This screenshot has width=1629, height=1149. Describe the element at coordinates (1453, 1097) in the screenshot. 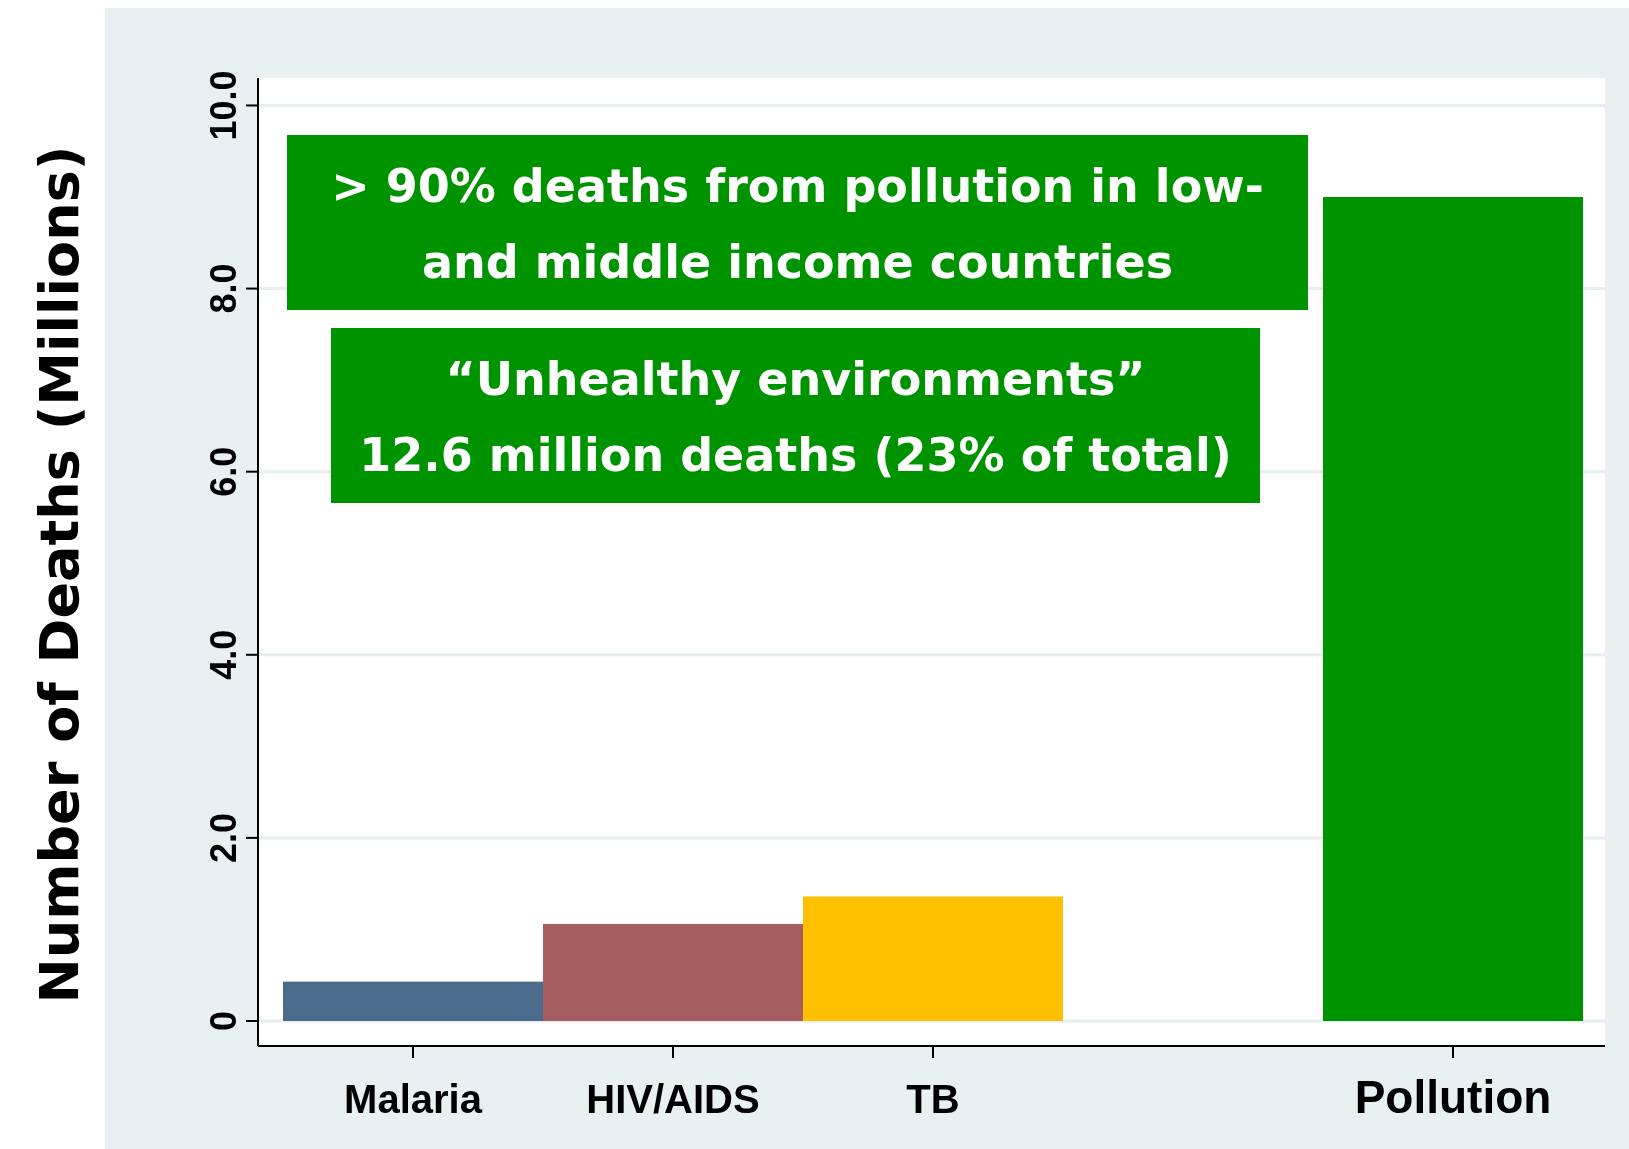

I see `x-tick-label: Pollution` at that location.